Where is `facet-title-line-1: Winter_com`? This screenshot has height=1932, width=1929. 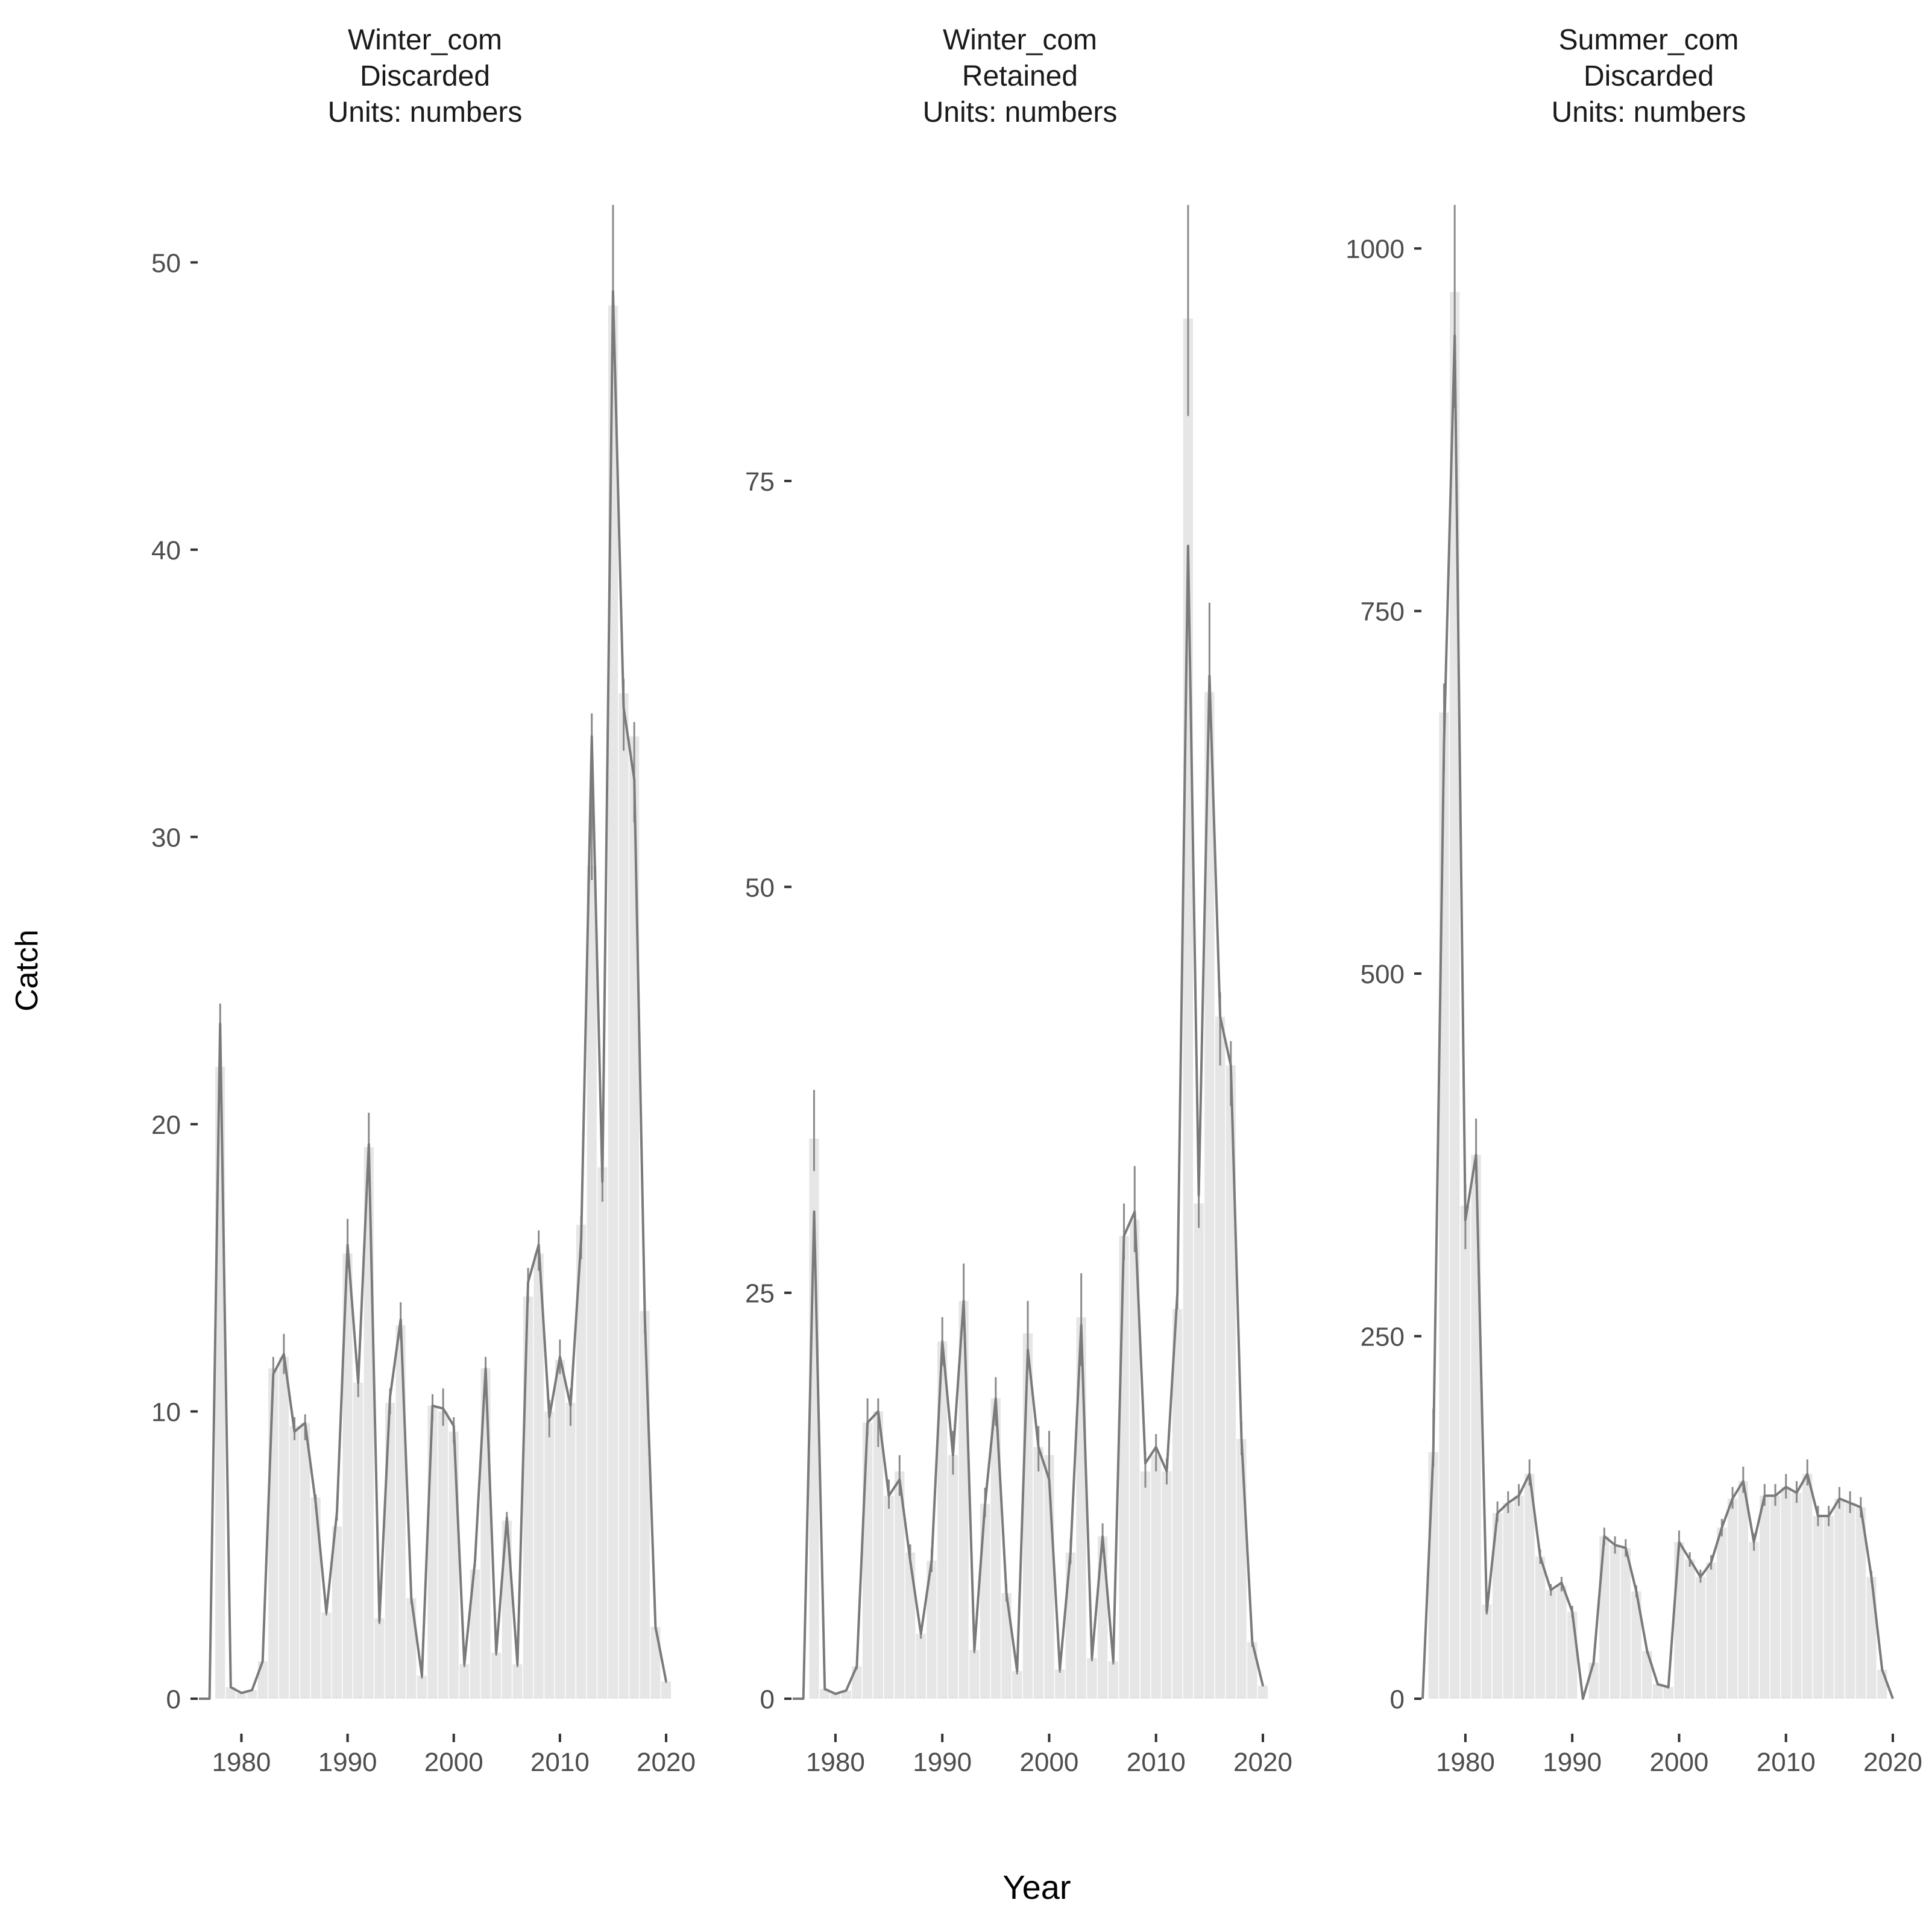
facet-title-line-1: Winter_com is located at coordinates (425, 40).